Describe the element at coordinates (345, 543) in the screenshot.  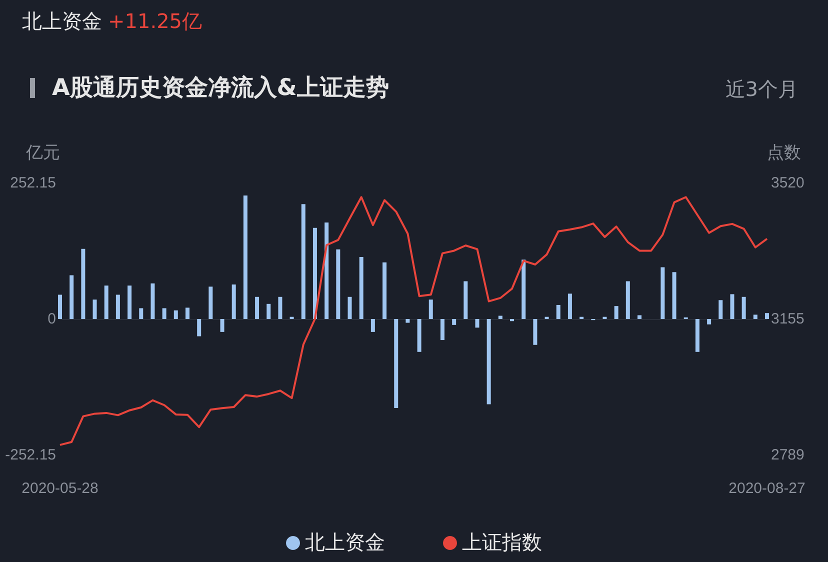
I see `legend-label: 北上资金` at that location.